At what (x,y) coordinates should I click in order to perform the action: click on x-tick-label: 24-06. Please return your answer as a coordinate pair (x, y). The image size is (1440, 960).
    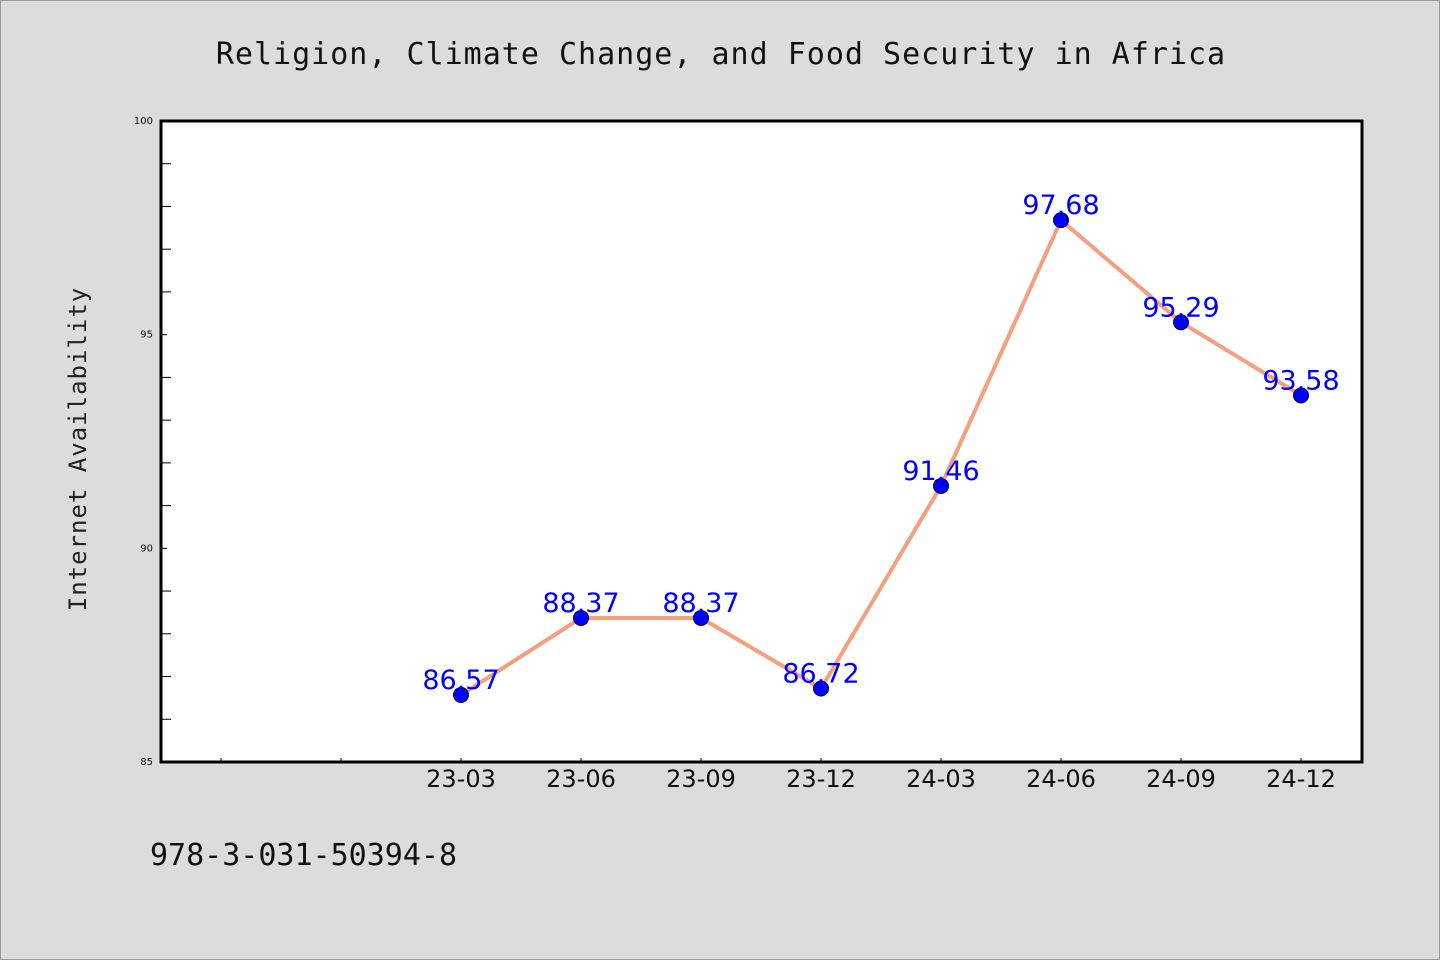
    Looking at the image, I should click on (1061, 779).